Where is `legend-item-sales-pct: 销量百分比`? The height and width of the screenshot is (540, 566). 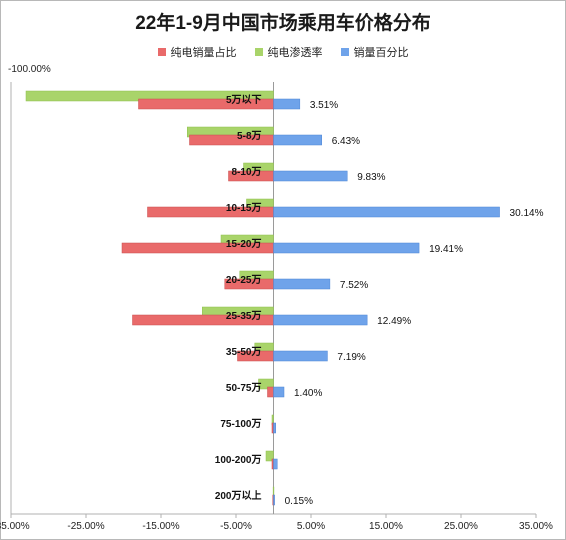 legend-item-sales-pct: 销量百分比 is located at coordinates (374, 52).